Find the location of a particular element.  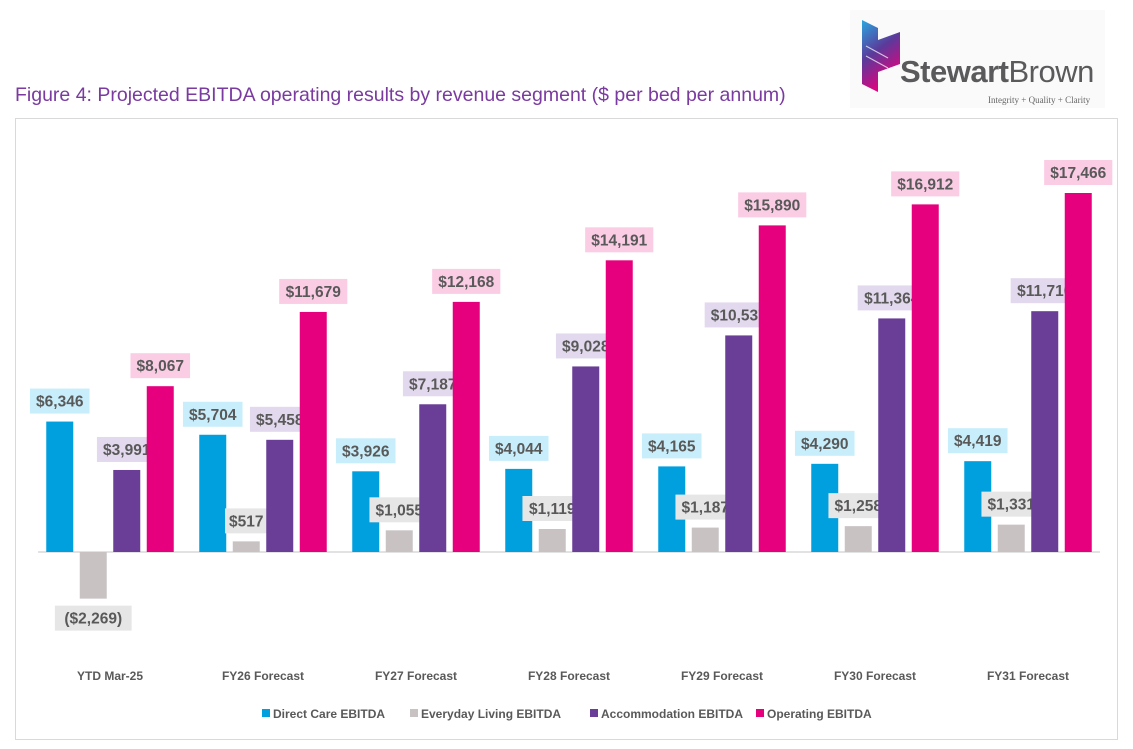

legend-item: Accommodation EBITDA is located at coordinates (672, 714).